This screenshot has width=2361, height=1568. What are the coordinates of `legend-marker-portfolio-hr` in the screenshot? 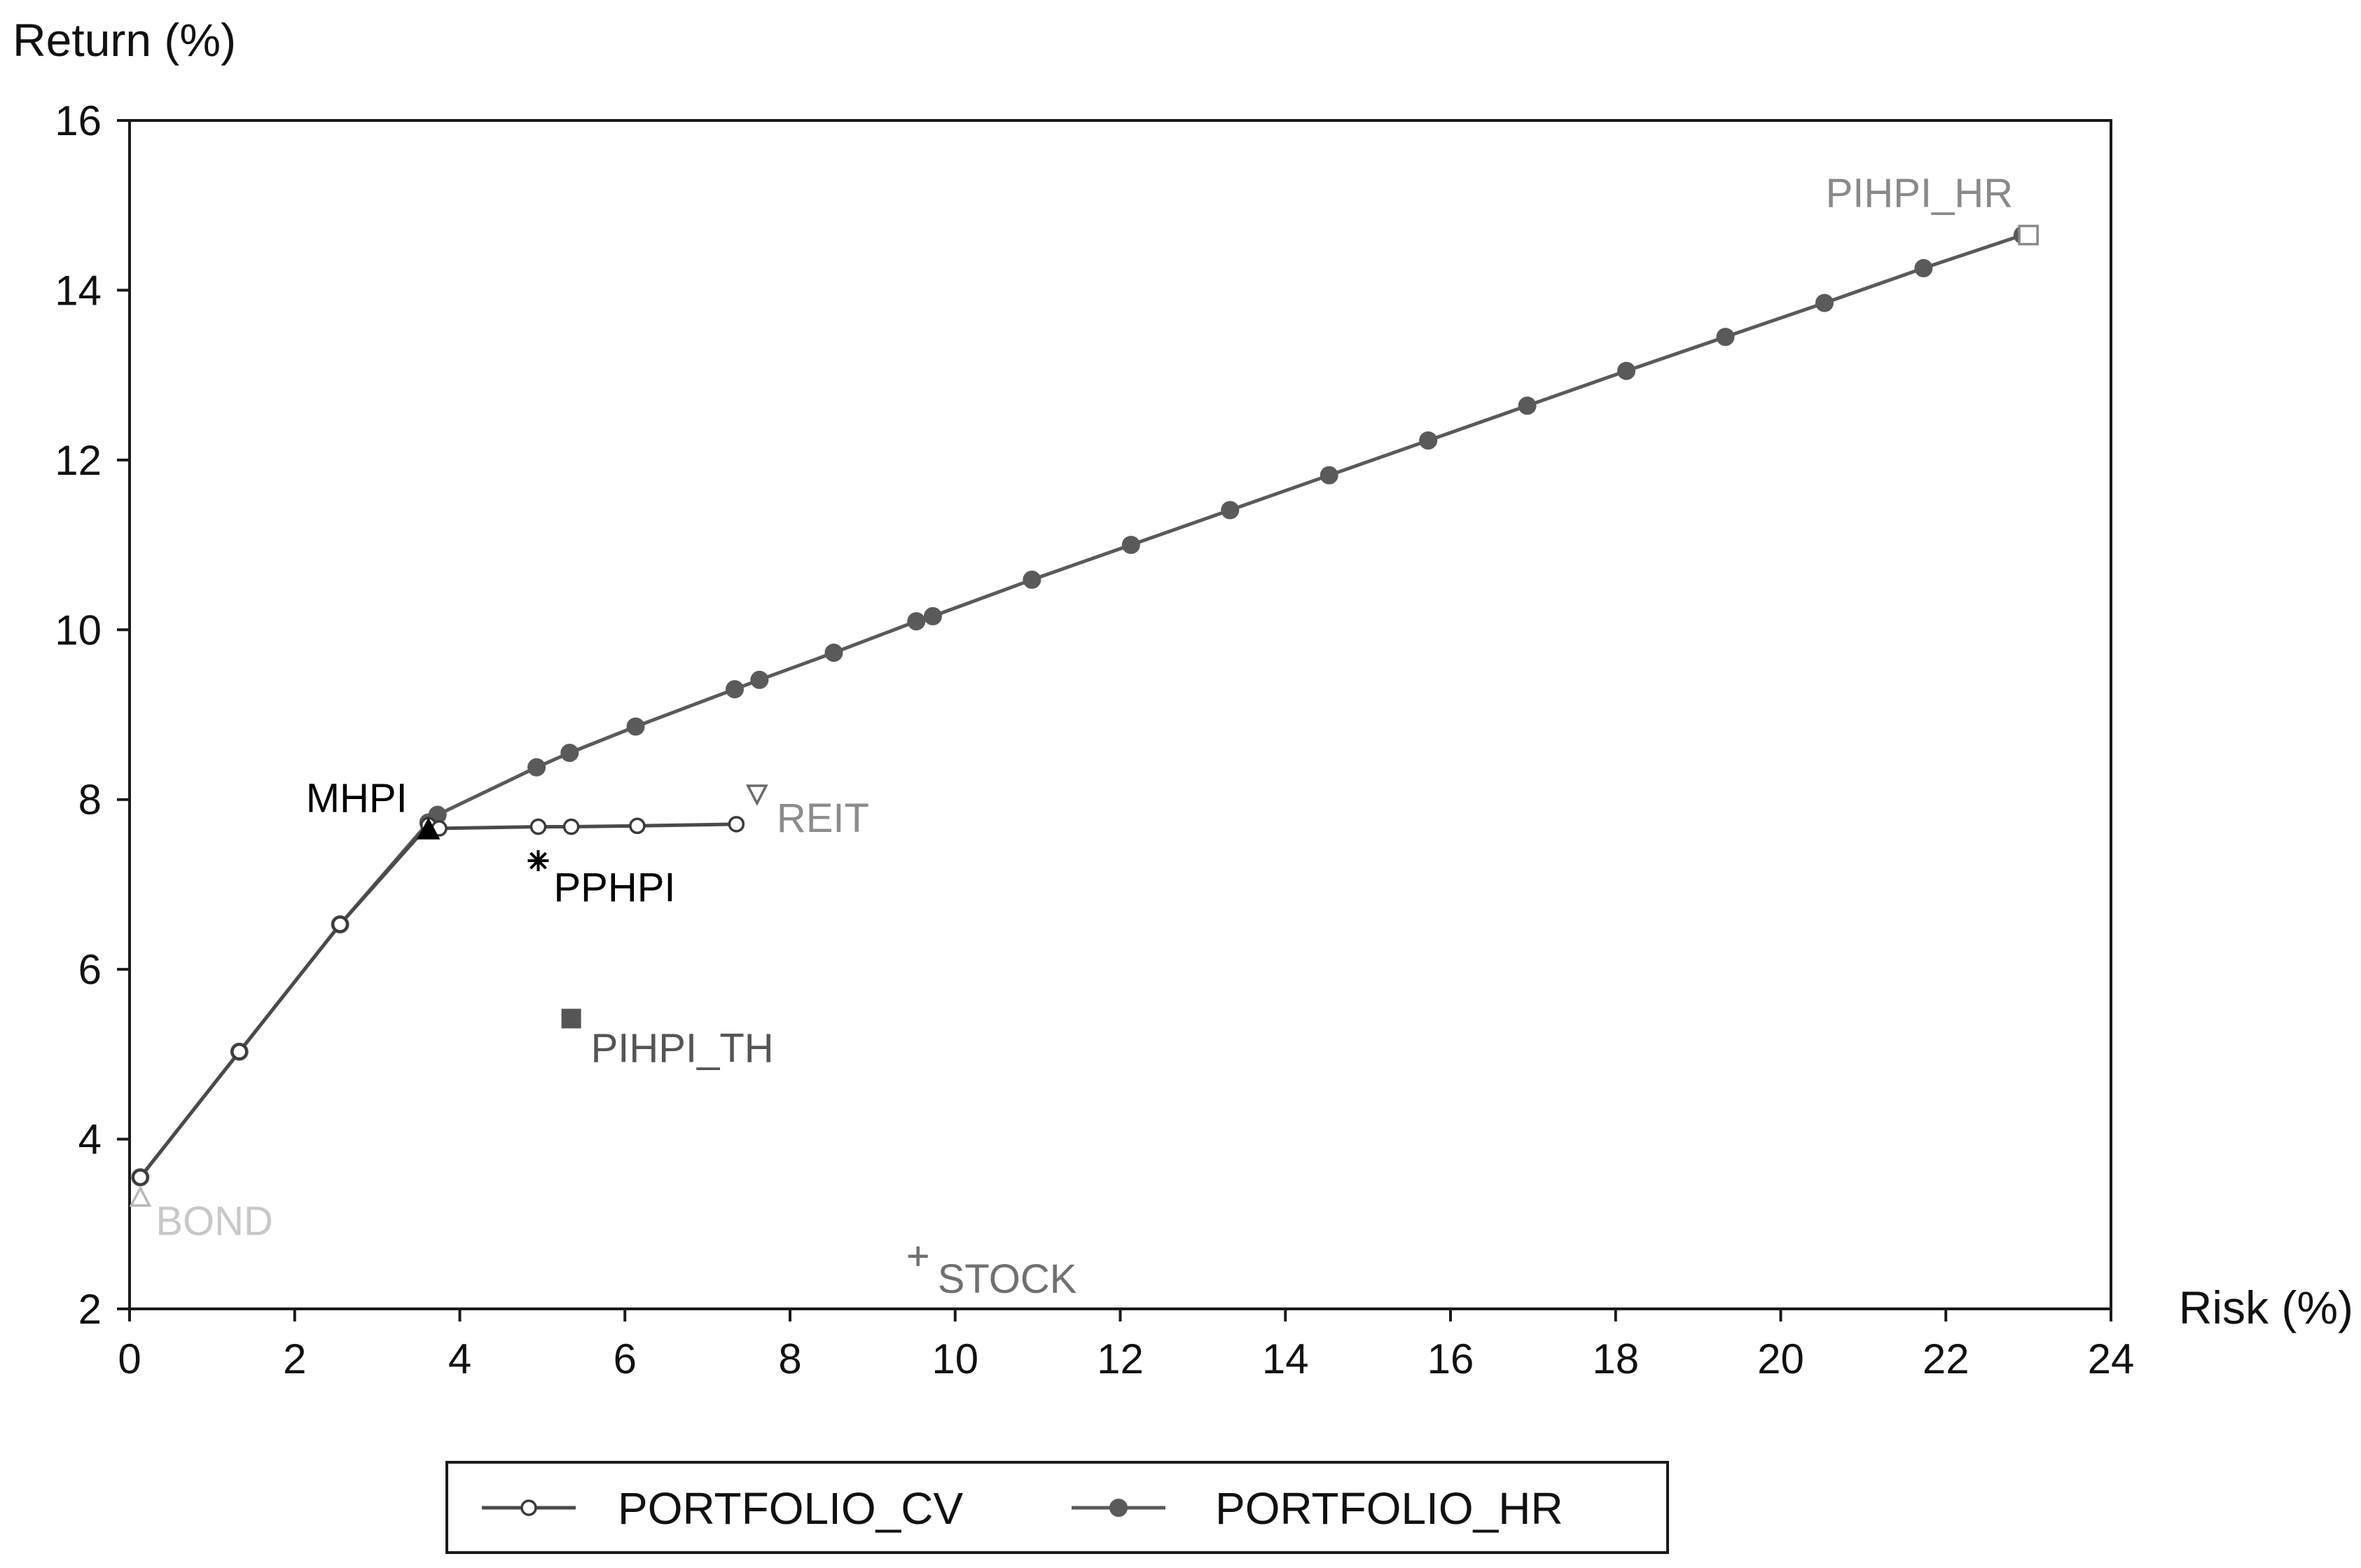 It's located at (1118, 1508).